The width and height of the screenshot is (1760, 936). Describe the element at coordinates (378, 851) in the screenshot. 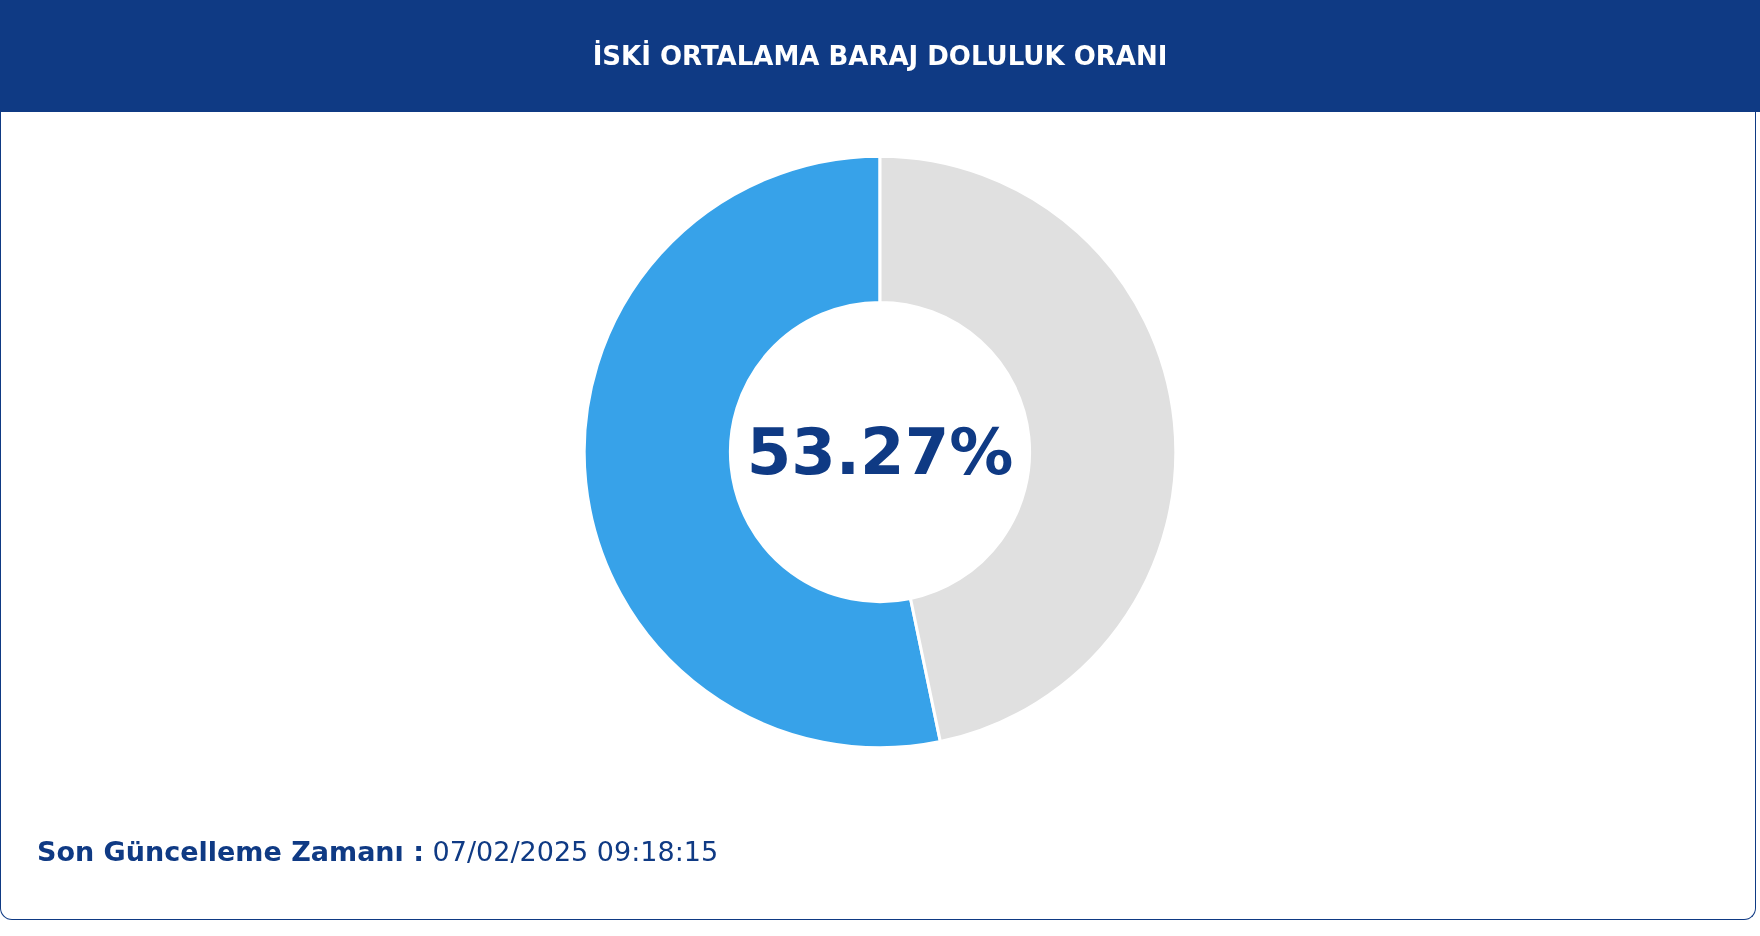

I see `text: Son Güncelleme Zamanı : 07/02/2025 09:18:15` at that location.